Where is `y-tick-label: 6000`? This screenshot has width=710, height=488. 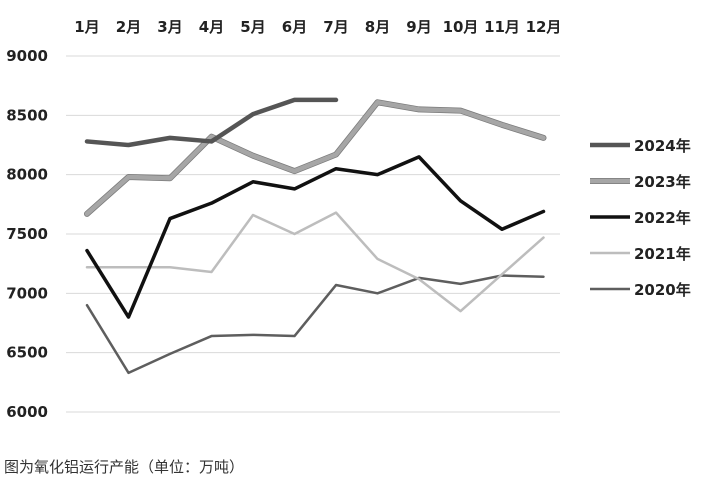
y-tick-label: 6000 is located at coordinates (27, 412).